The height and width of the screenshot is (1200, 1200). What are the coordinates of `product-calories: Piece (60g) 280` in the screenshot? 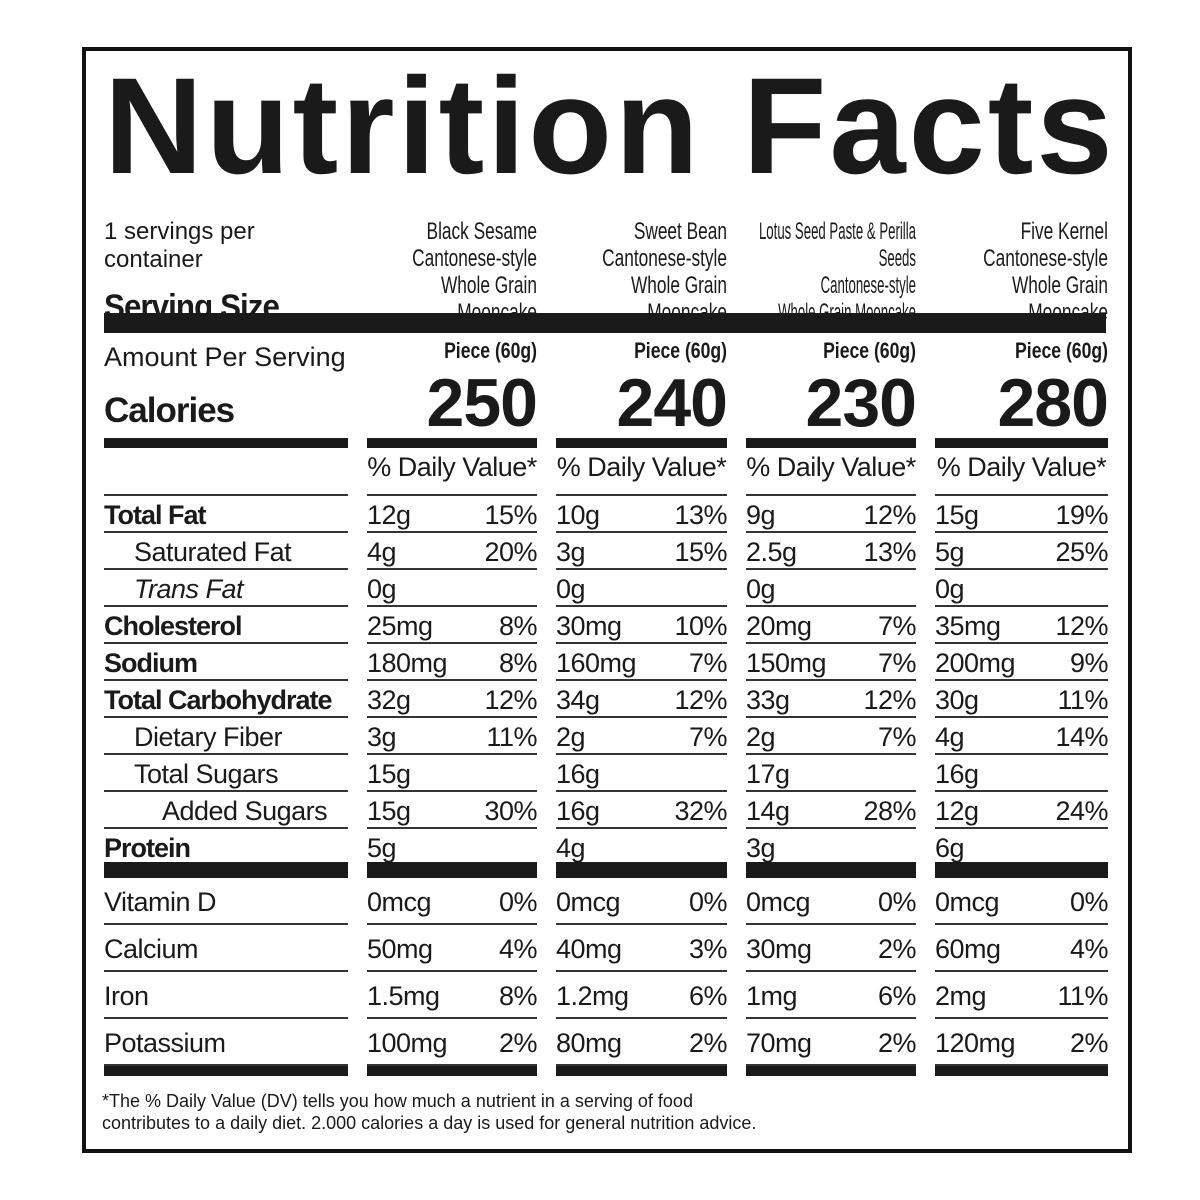 It's located at (1022, 387).